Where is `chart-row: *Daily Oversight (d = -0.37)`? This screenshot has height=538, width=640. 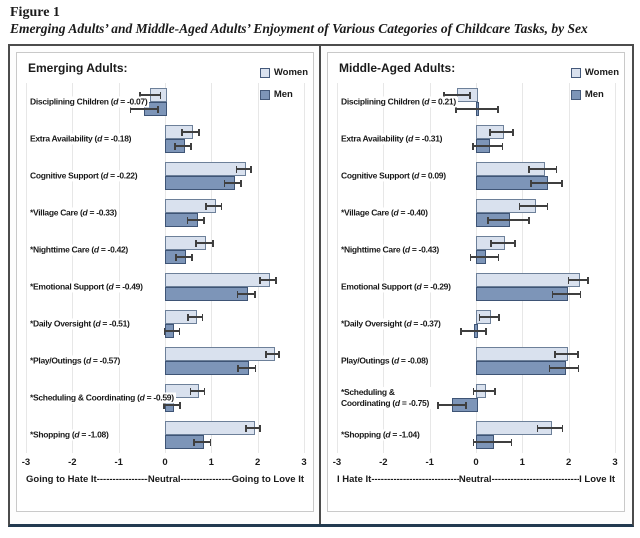
chart-row: *Daily Oversight (d = -0.37) is located at coordinates (476, 323).